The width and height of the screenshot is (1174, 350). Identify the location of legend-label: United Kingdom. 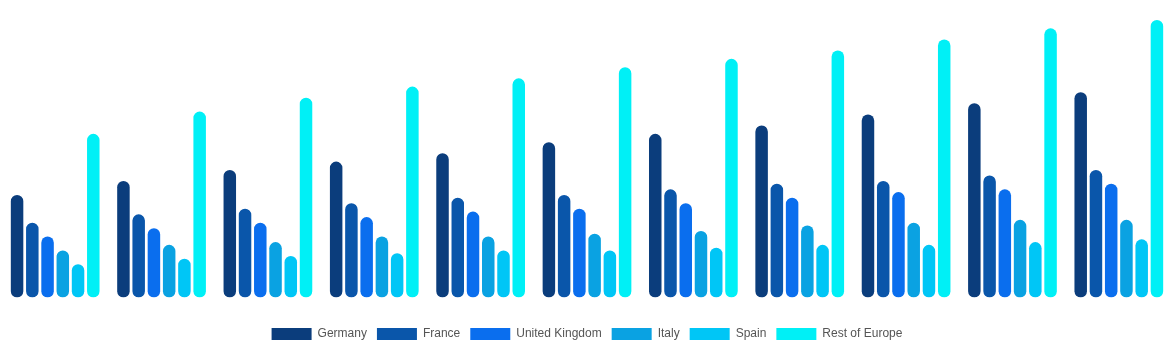
(559, 333).